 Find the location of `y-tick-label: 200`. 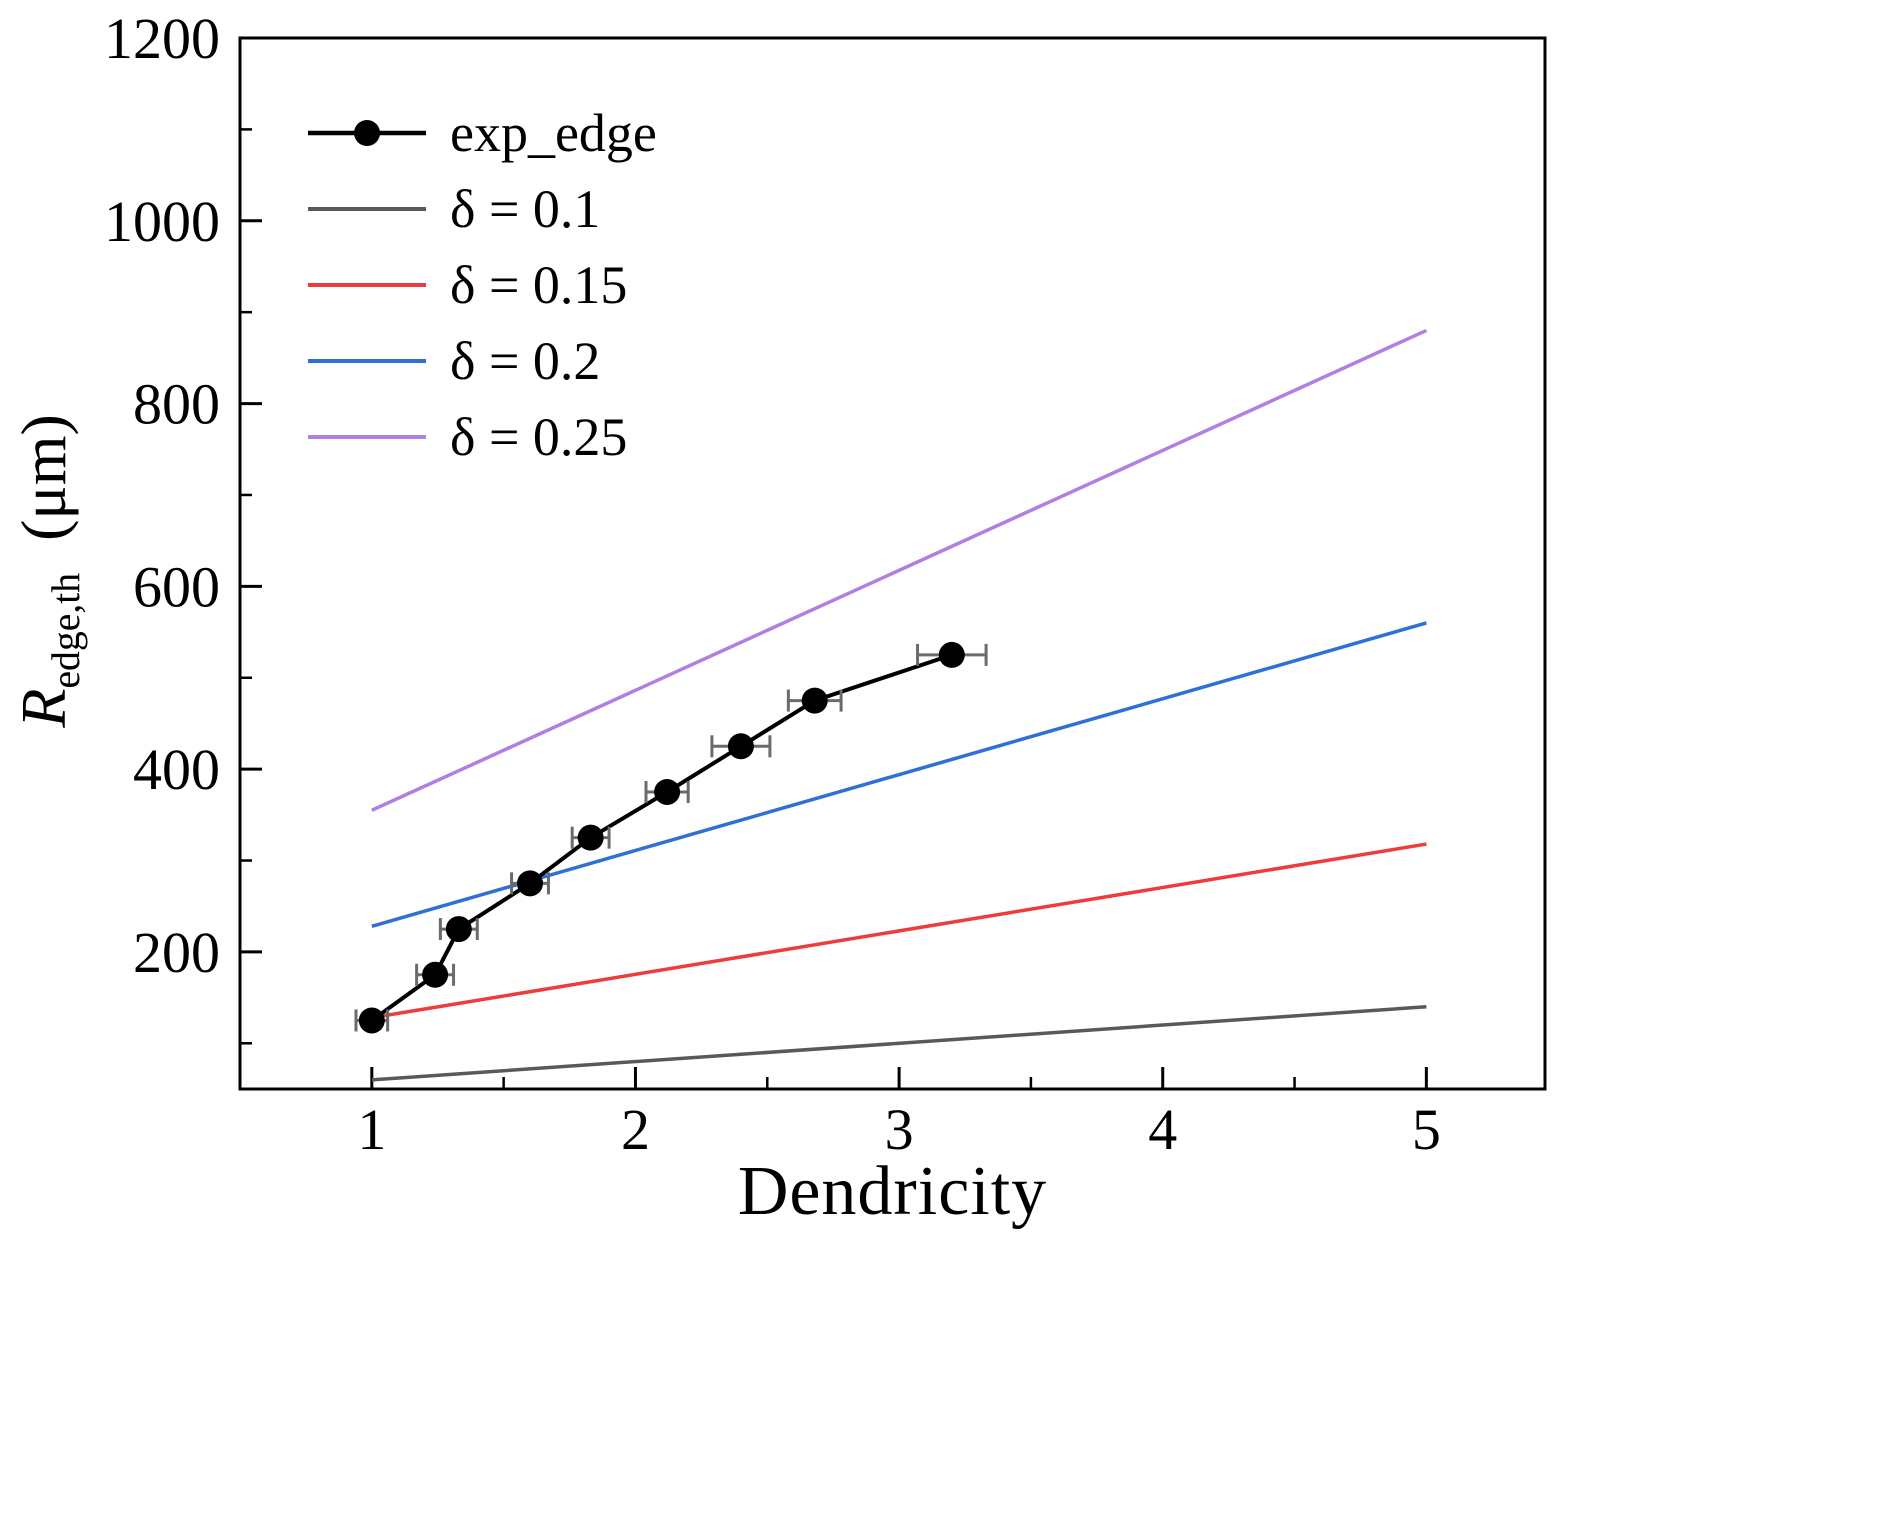

y-tick-label: 200 is located at coordinates (176, 952).